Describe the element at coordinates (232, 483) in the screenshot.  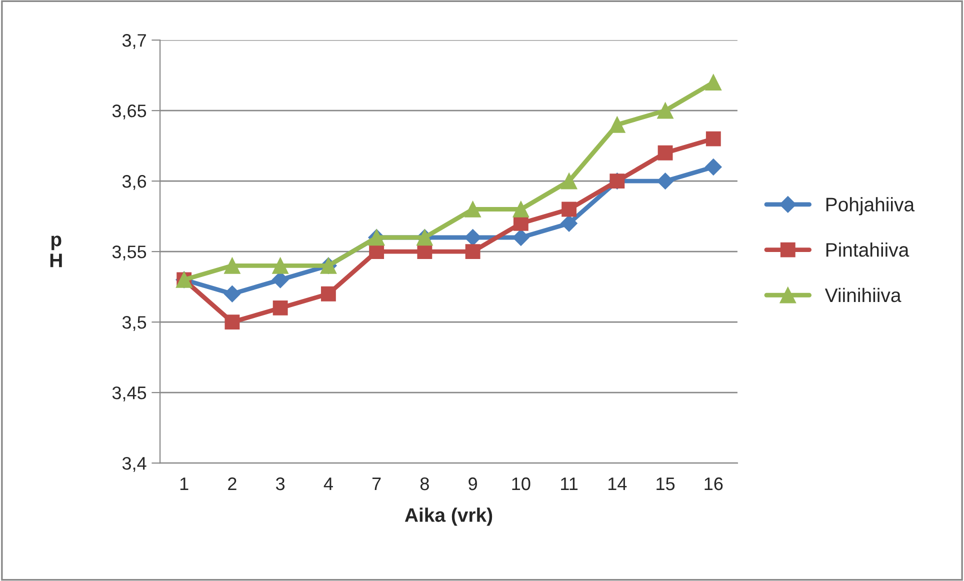
I see `x-tick-label: 2` at that location.